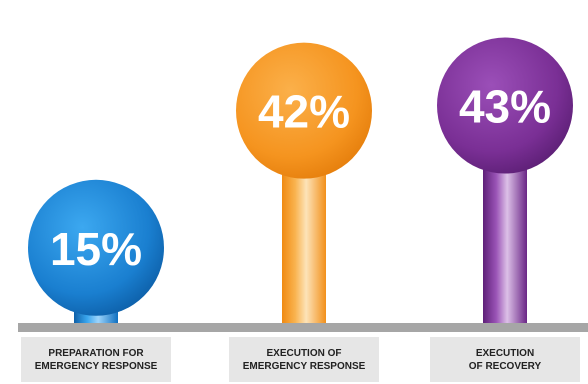 The width and height of the screenshot is (588, 384). Describe the element at coordinates (505, 366) in the screenshot. I see `category-label-3-line-2: OF RECOVERY` at that location.